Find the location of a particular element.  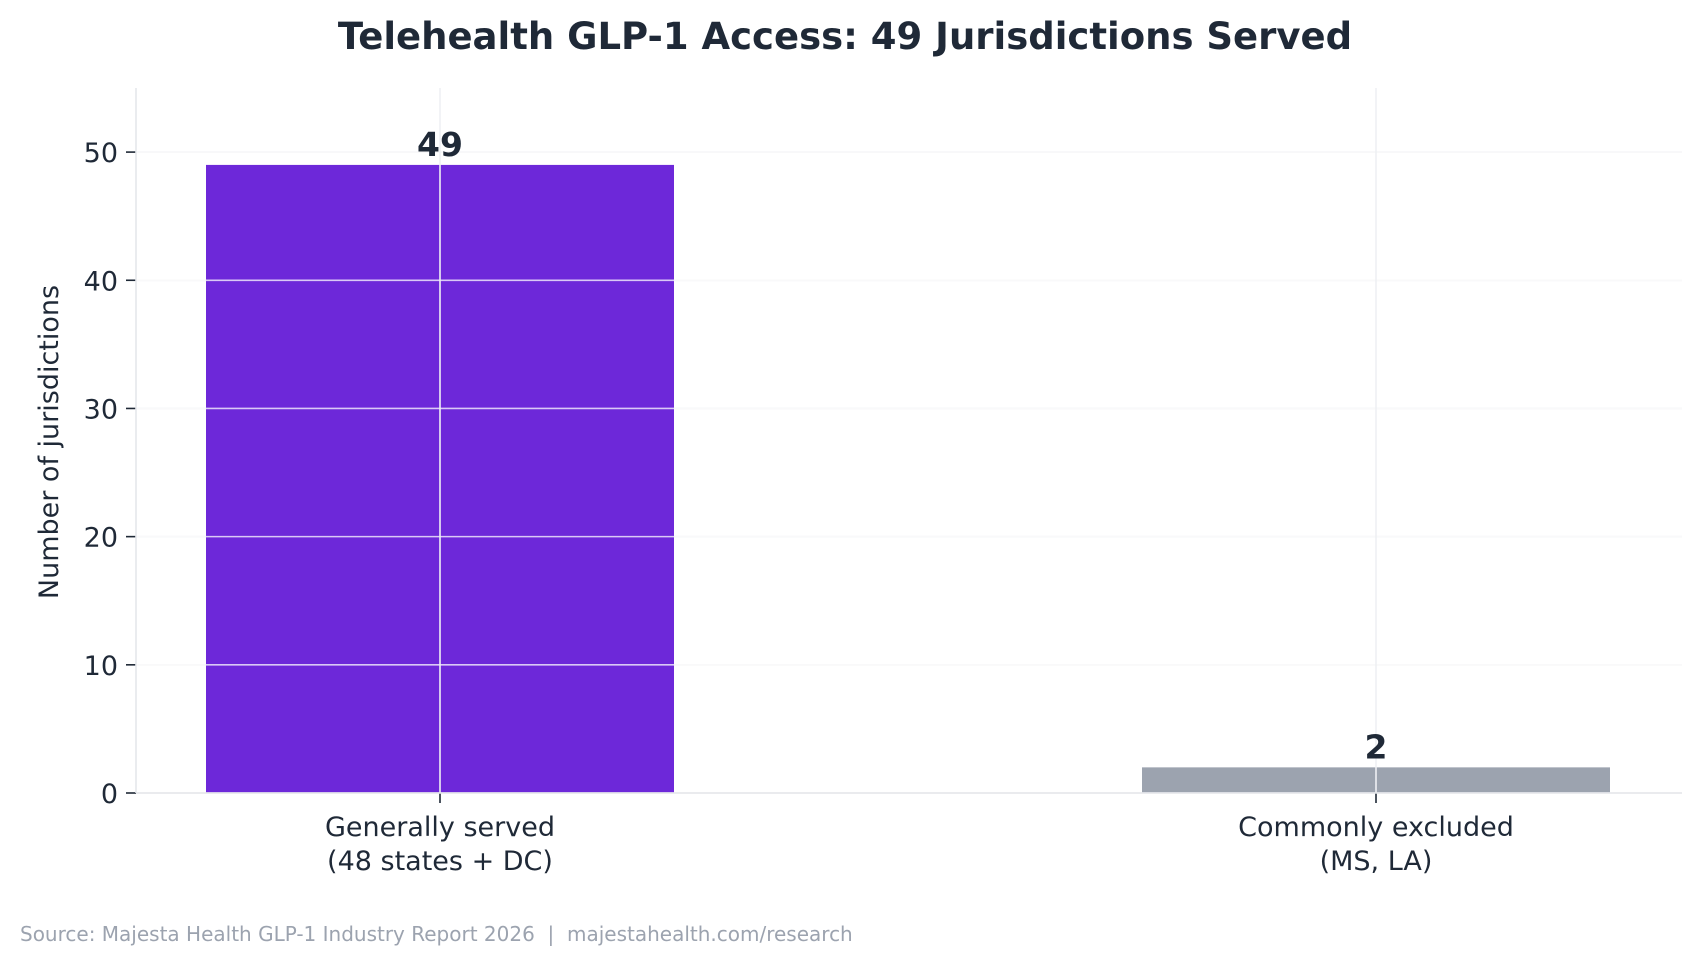

y-tick-label: 10 is located at coordinates (101, 666).